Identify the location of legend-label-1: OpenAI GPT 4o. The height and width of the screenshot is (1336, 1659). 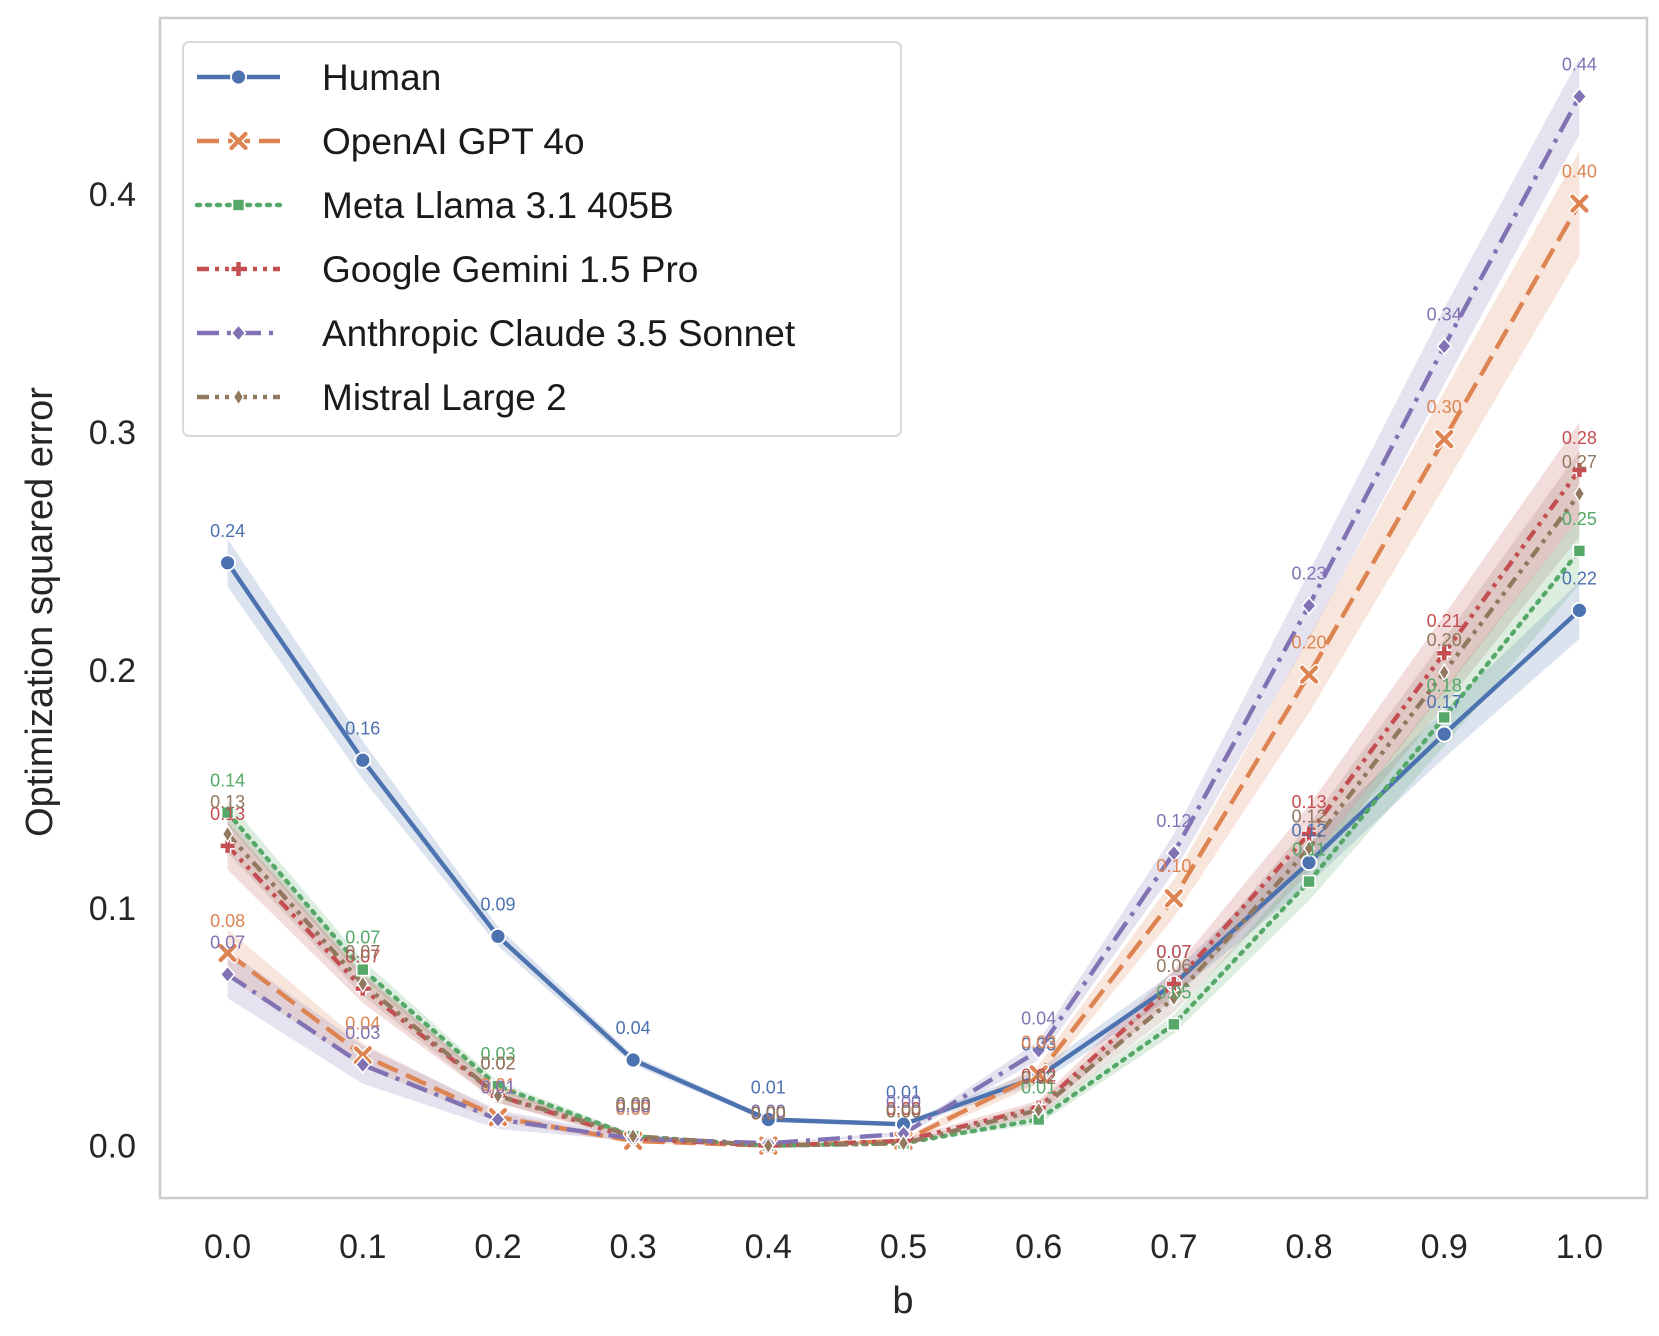
(453, 141).